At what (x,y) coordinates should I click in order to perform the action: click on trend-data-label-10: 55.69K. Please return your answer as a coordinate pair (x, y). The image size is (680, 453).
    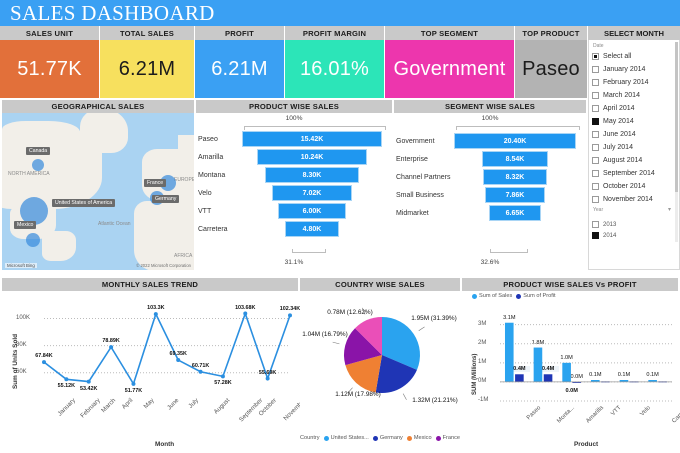
    Looking at the image, I should click on (267, 372).